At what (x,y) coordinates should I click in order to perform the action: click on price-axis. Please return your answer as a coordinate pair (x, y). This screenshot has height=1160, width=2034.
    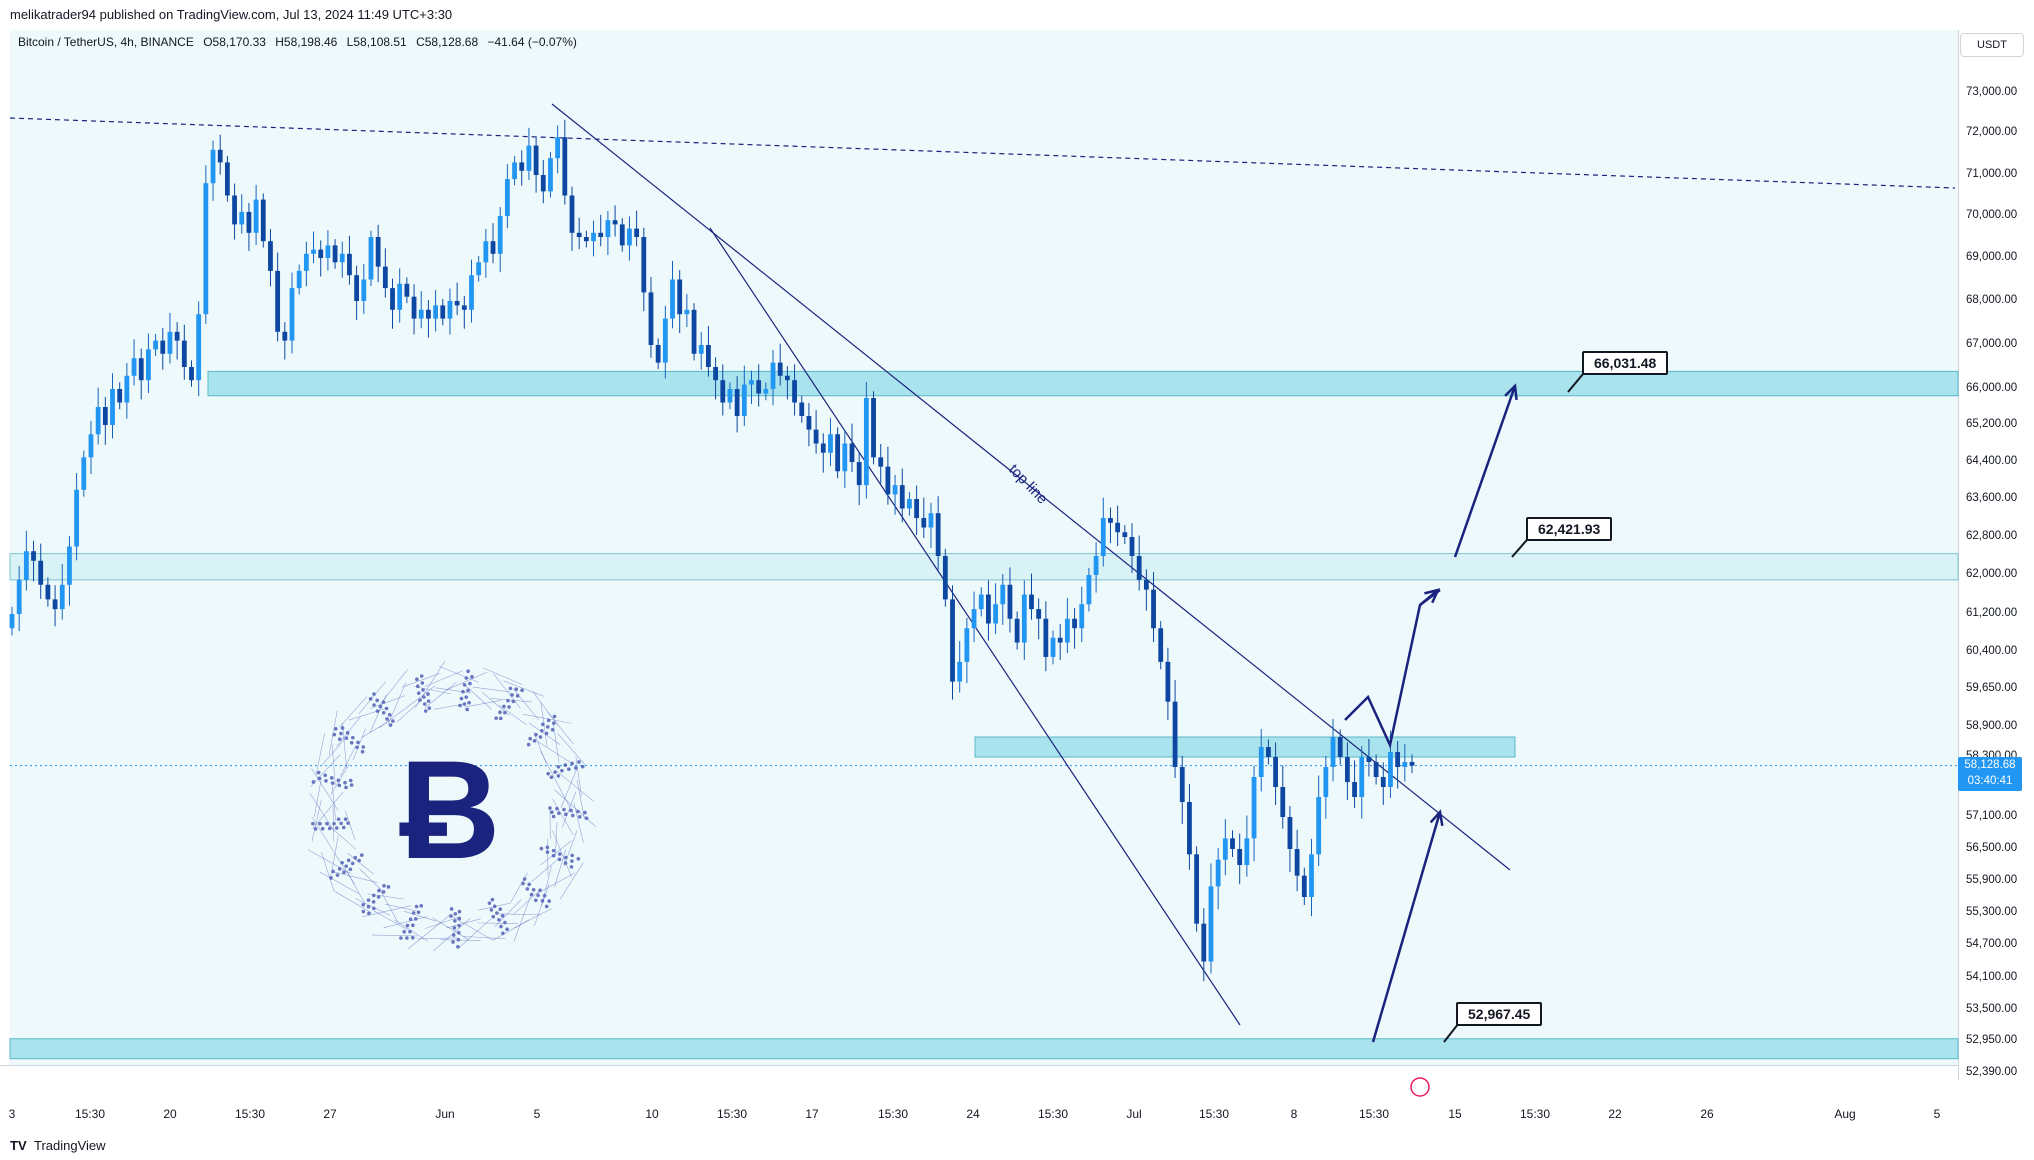
    Looking at the image, I should click on (1996, 555).